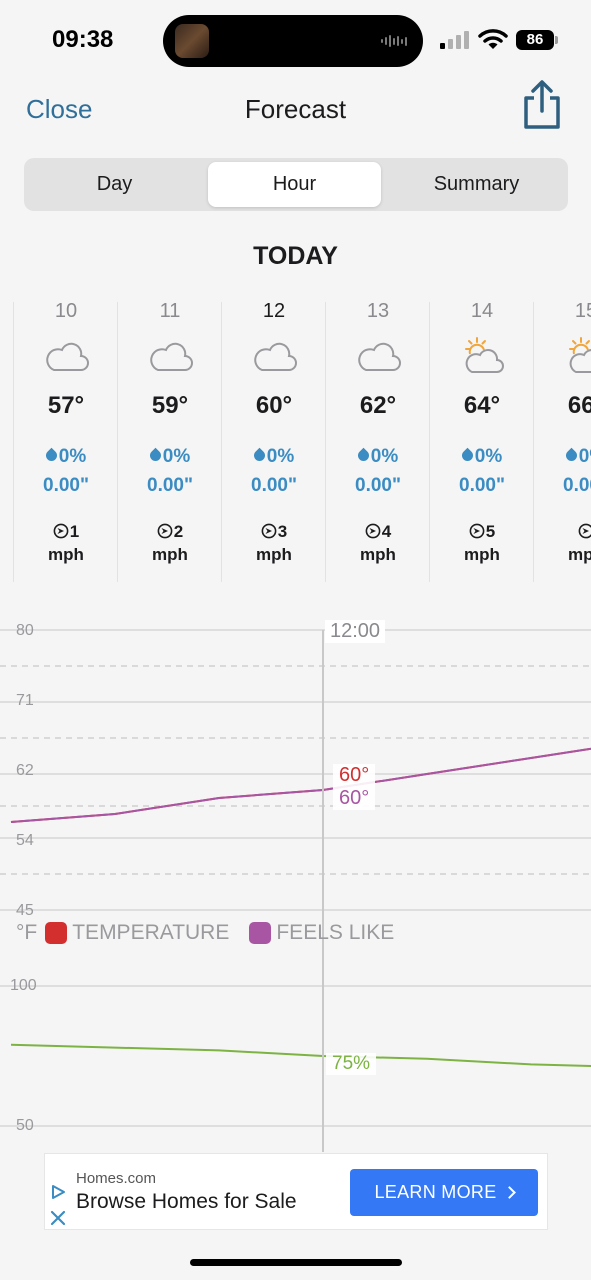  What do you see at coordinates (295, 110) in the screenshot?
I see `nav-bar: Close Forecast` at bounding box center [295, 110].